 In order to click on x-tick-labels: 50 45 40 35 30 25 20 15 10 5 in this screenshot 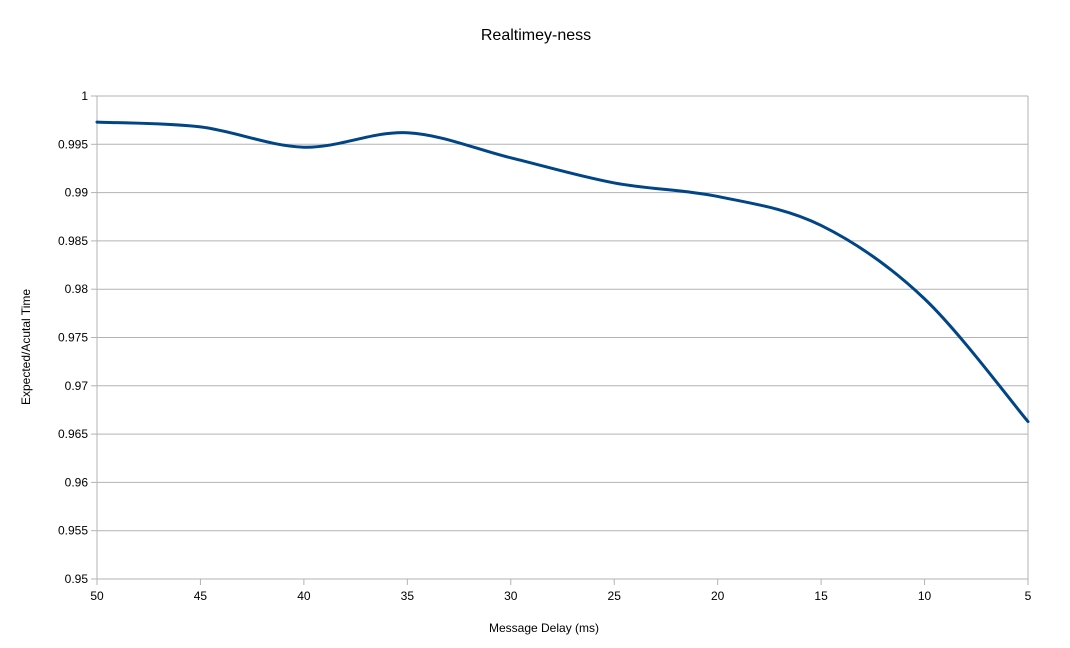, I will do `click(560, 596)`.